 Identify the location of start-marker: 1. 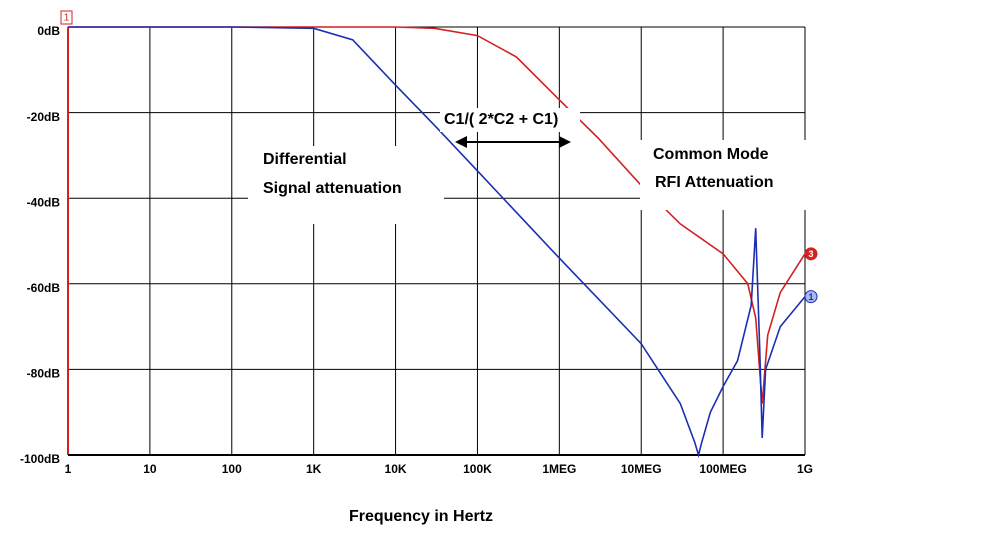
(67, 18).